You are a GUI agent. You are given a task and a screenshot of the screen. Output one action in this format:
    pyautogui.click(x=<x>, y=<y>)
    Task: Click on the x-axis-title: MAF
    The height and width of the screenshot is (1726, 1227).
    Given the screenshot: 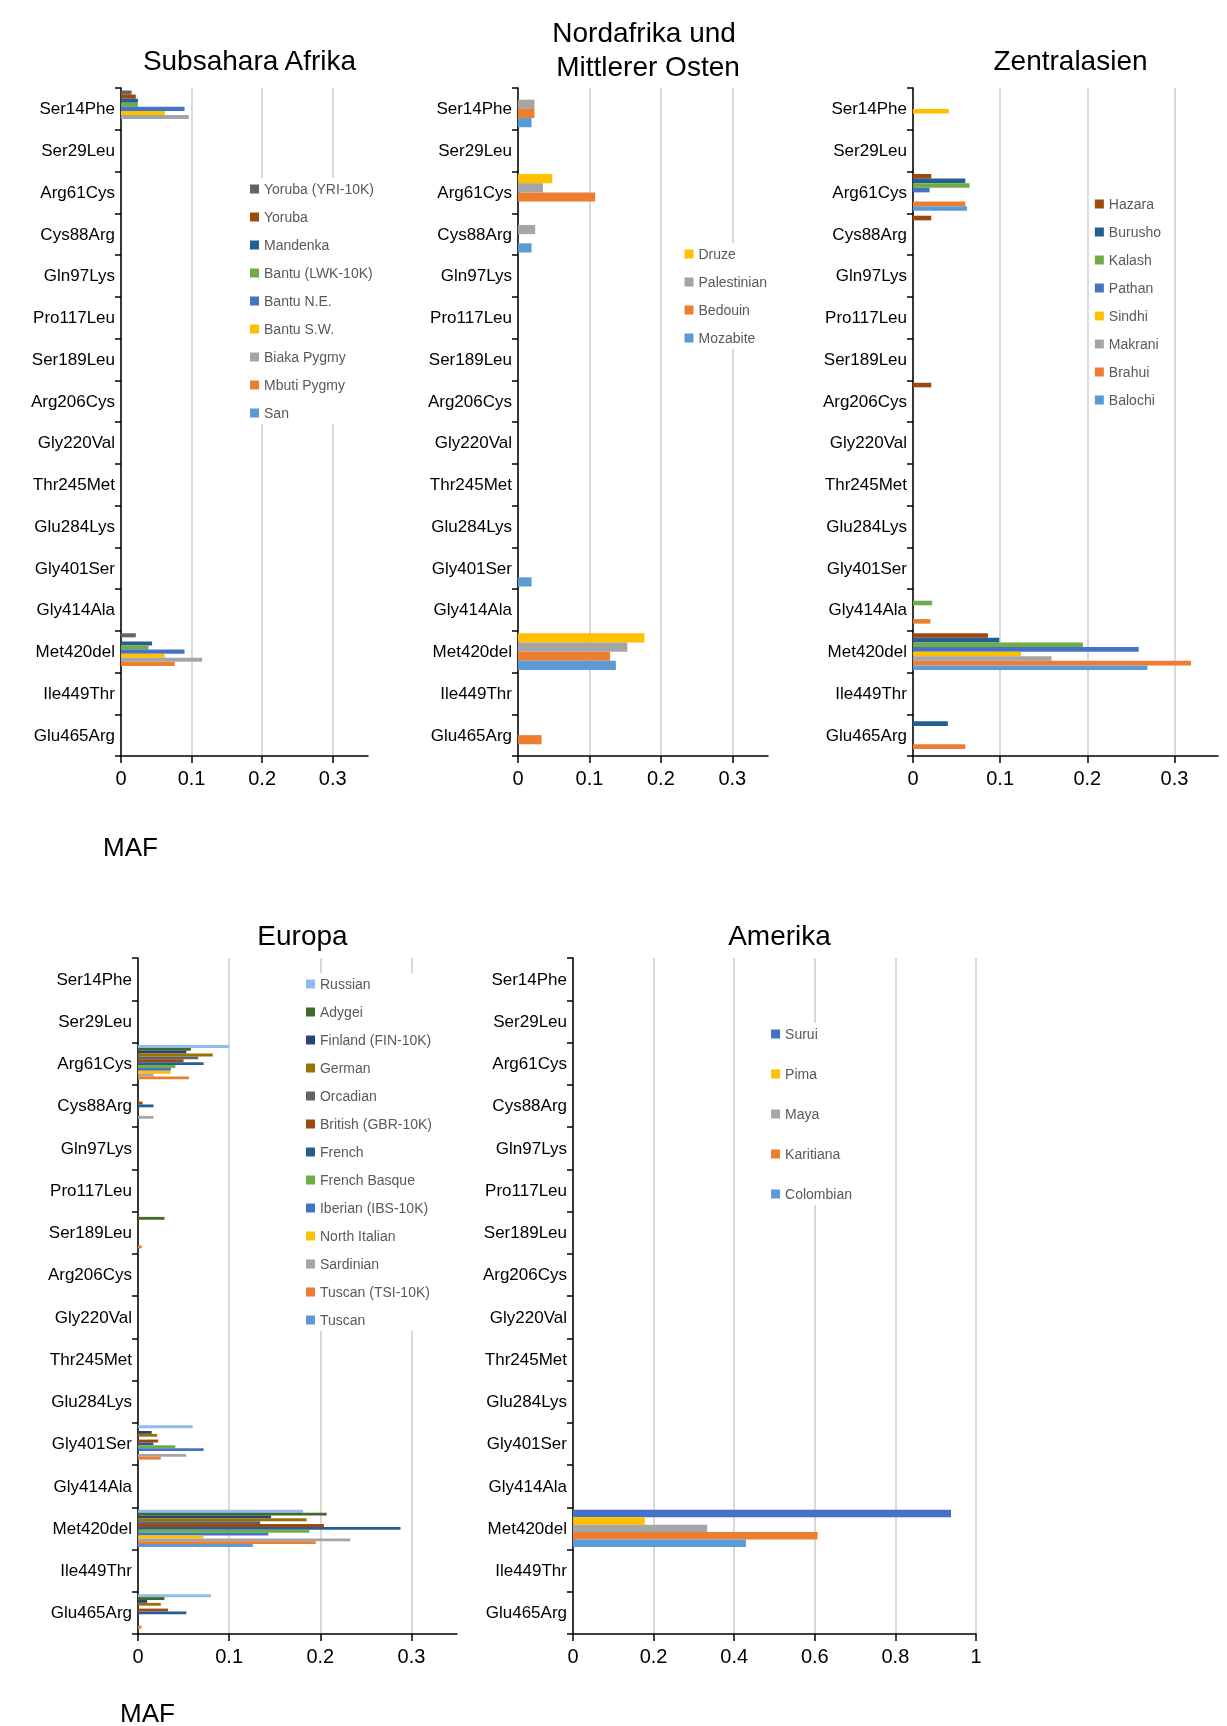 What is the action you would take?
    pyautogui.click(x=147, y=1712)
    